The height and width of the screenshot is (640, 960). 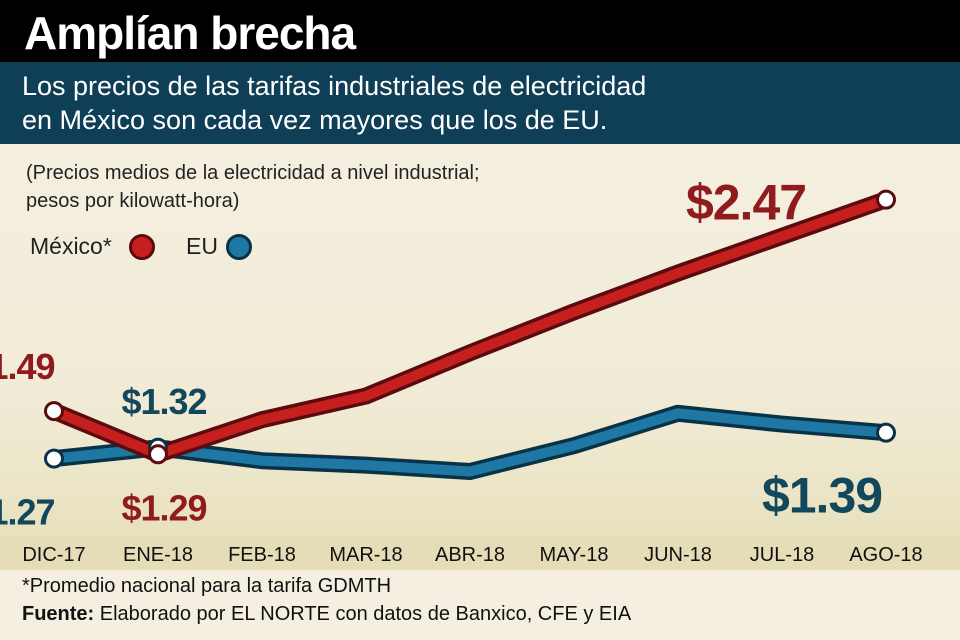 What do you see at coordinates (27, 512) in the screenshot?
I see `data-label-eu-0: $1.27` at bounding box center [27, 512].